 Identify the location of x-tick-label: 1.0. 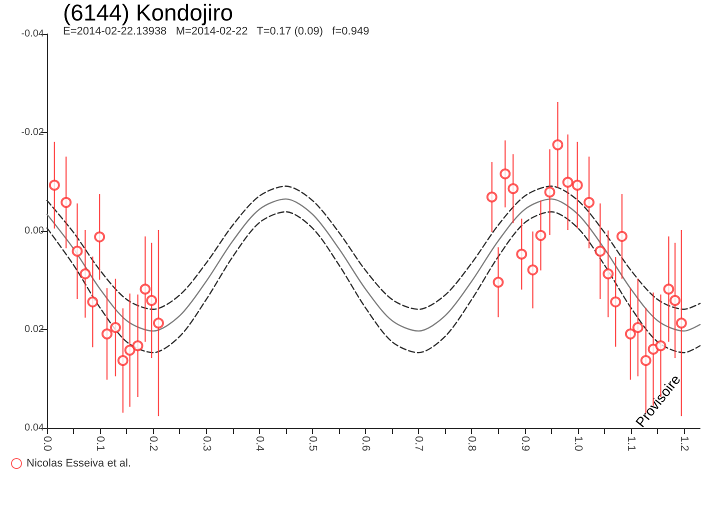
(578, 444).